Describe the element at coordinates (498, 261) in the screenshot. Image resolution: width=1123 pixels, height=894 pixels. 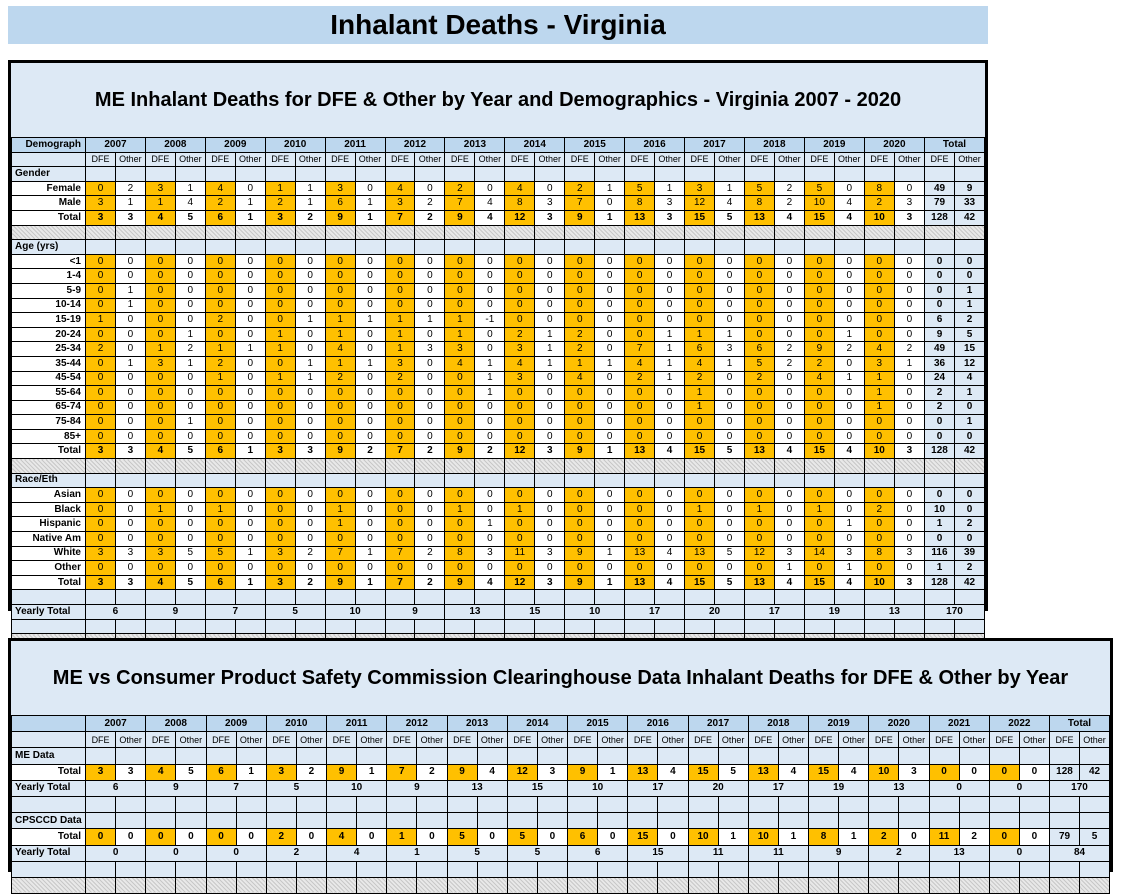
I see `data-row: <1 0 0 0 0 0 0 0 0 0 0 0 0 0 0 0 0 0 0 0 0 0 0 0 0 0 0 0 0 0 0` at that location.